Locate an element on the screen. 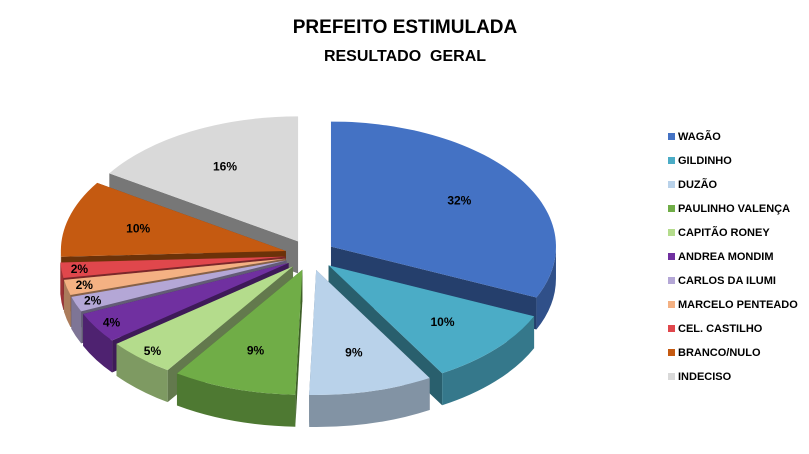 Image resolution: width=809 pixels, height=454 pixels. slice-top-gildinho is located at coordinates (431, 319).